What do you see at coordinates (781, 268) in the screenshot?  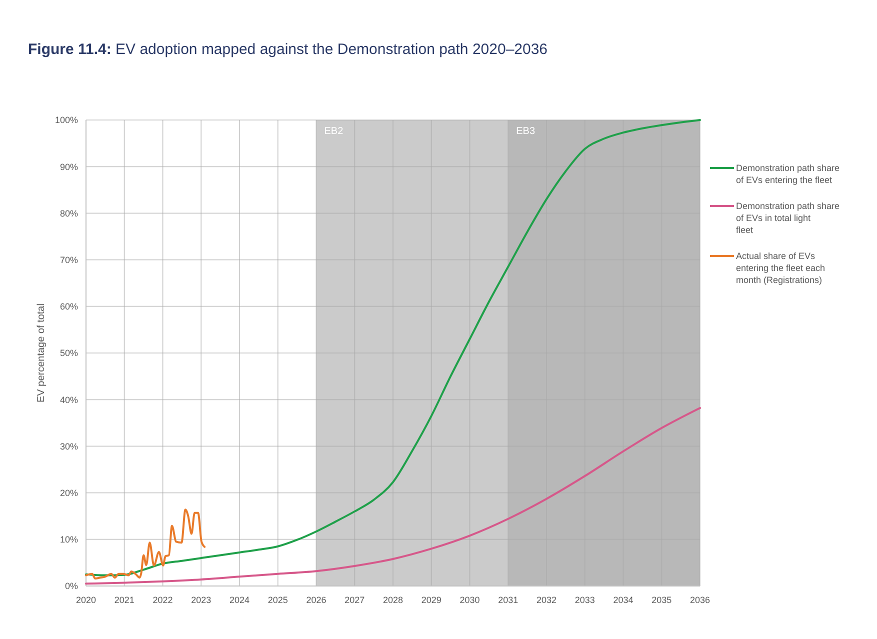 I see `legend-label: Actual share of EVs entering the fleet each month (Registrations)` at bounding box center [781, 268].